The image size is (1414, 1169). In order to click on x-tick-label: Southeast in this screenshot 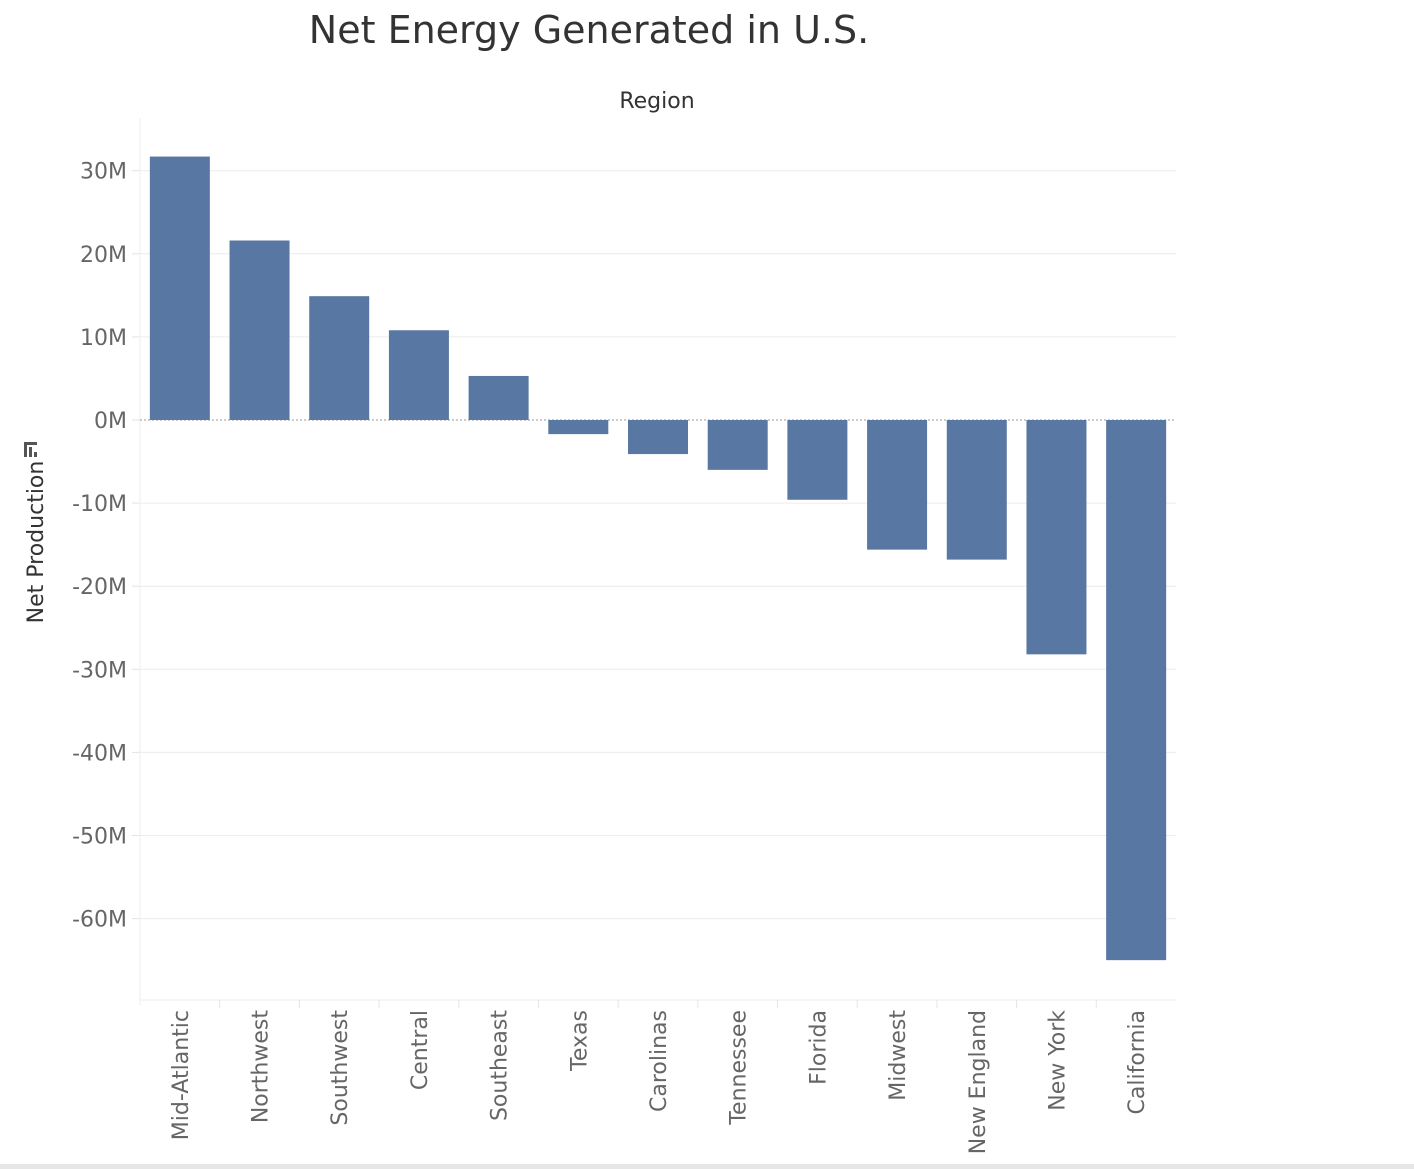, I will do `click(500, 1065)`.